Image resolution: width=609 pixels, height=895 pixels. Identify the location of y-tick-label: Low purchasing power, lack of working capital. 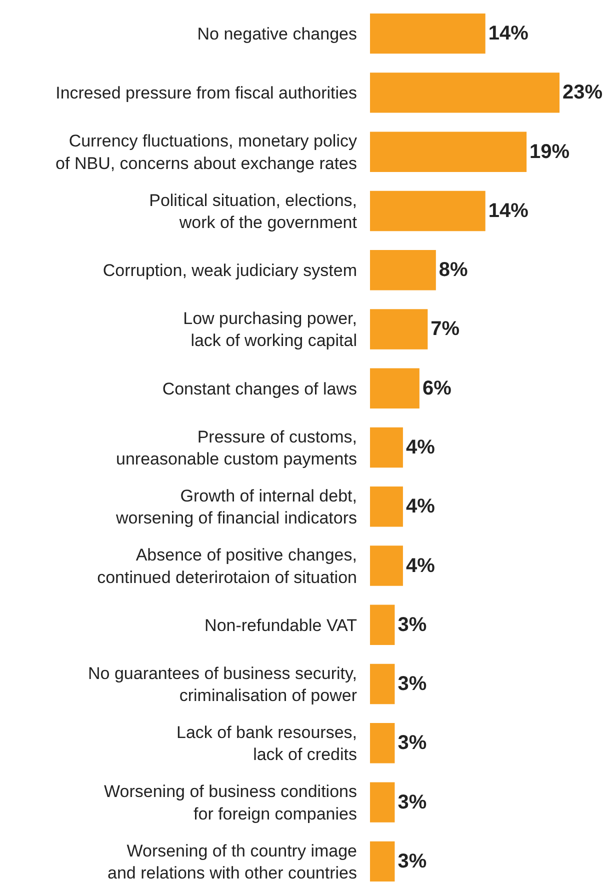
(270, 329).